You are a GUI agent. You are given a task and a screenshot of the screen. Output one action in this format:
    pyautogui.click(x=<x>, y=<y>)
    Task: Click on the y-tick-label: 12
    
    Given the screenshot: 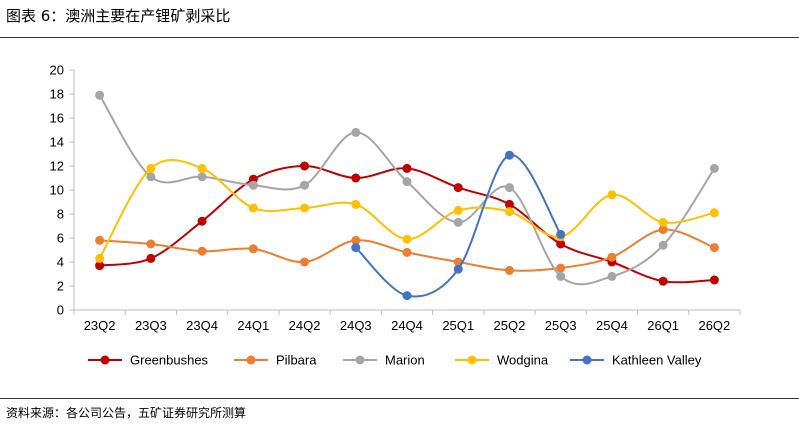 What is the action you would take?
    pyautogui.click(x=57, y=166)
    